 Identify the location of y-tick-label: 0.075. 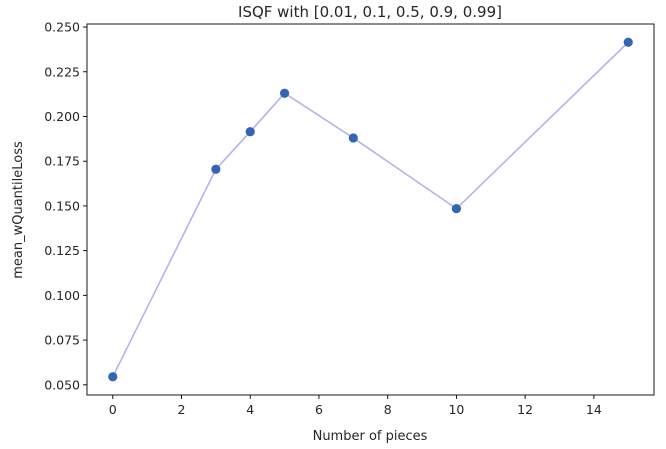
(62, 340).